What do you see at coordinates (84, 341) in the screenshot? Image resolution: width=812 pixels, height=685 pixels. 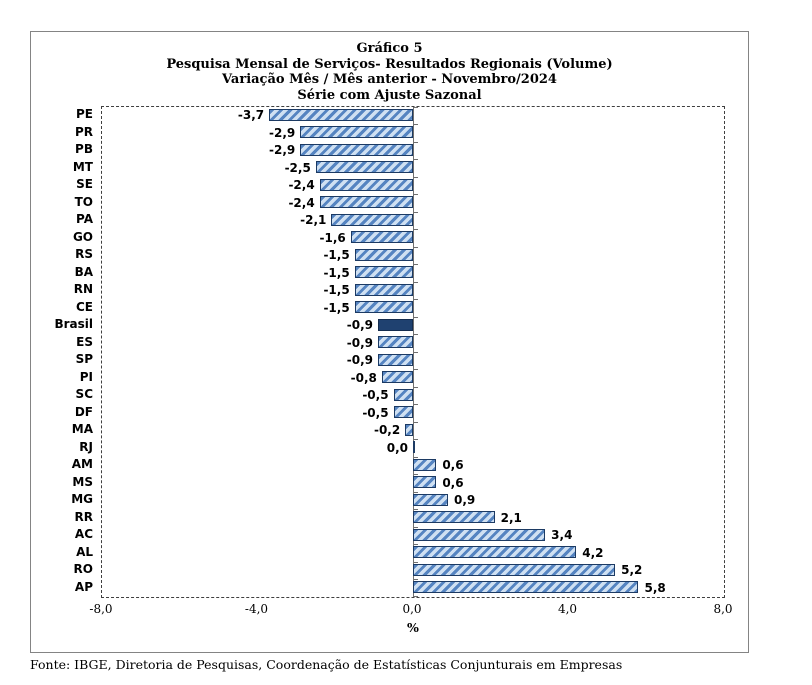 I see `category-label-es: ES` at bounding box center [84, 341].